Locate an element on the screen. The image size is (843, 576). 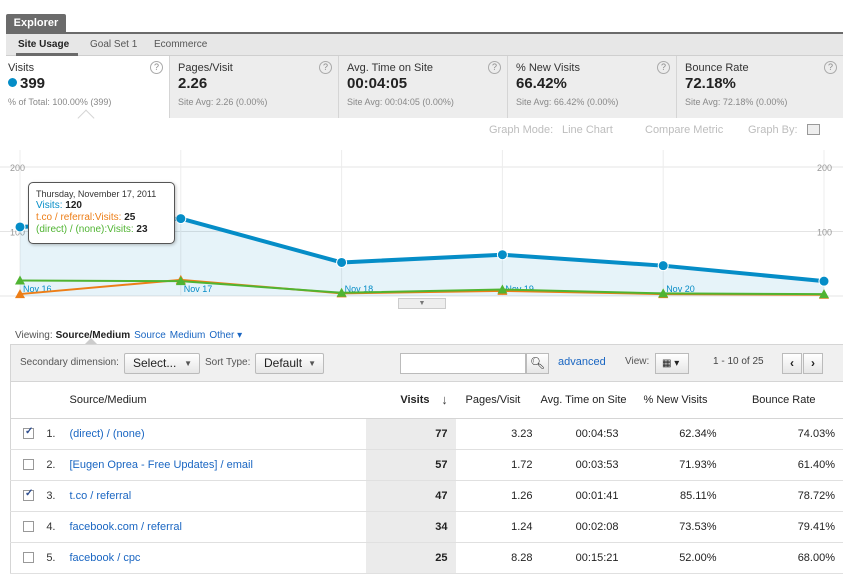
y-tick-label-left: 100 is located at coordinates (17, 233).